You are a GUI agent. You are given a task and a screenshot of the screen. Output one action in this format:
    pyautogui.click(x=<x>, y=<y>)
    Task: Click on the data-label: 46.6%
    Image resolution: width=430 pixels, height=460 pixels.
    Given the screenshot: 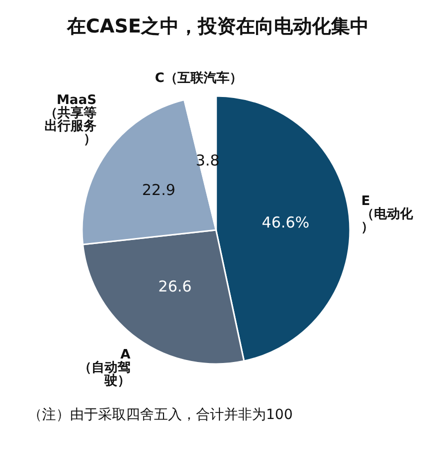 What is the action you would take?
    pyautogui.click(x=286, y=223)
    